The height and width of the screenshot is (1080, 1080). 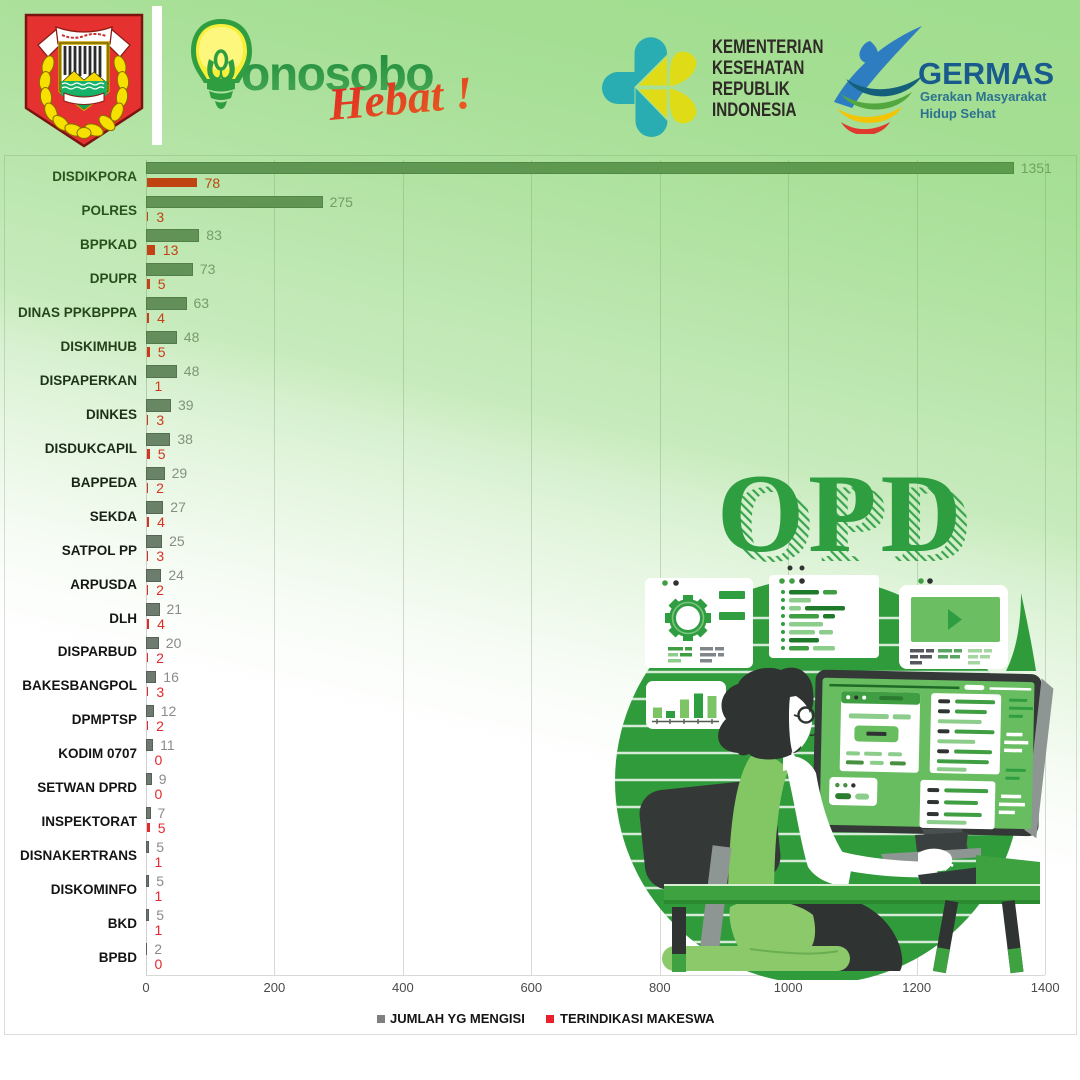 I want to click on svg-text: onosobo, so click(x=337, y=74).